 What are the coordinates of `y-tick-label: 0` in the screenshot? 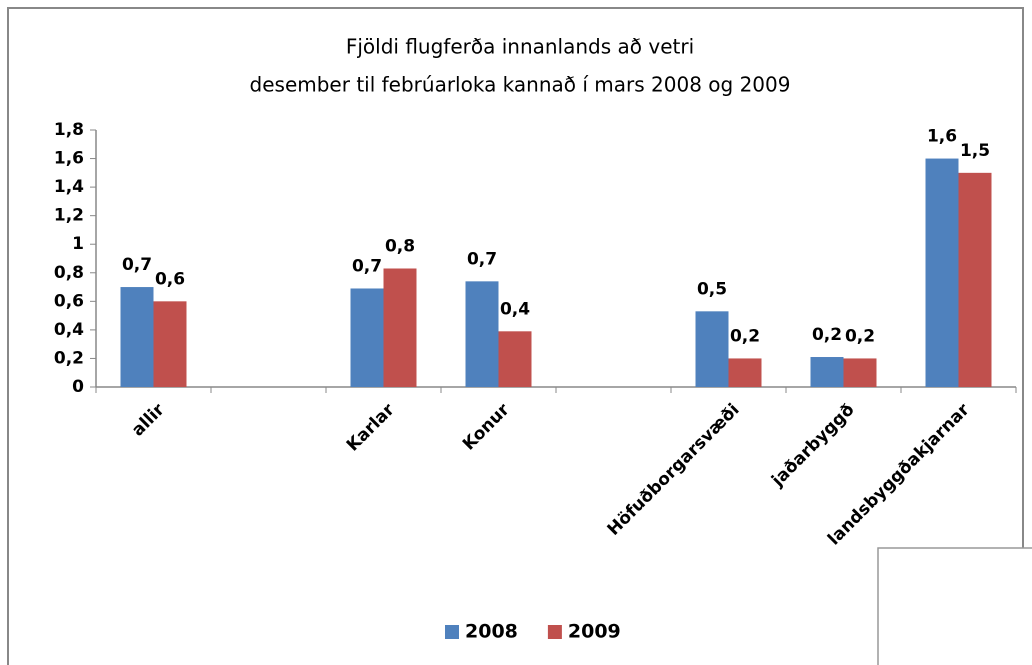 It's located at (78, 387).